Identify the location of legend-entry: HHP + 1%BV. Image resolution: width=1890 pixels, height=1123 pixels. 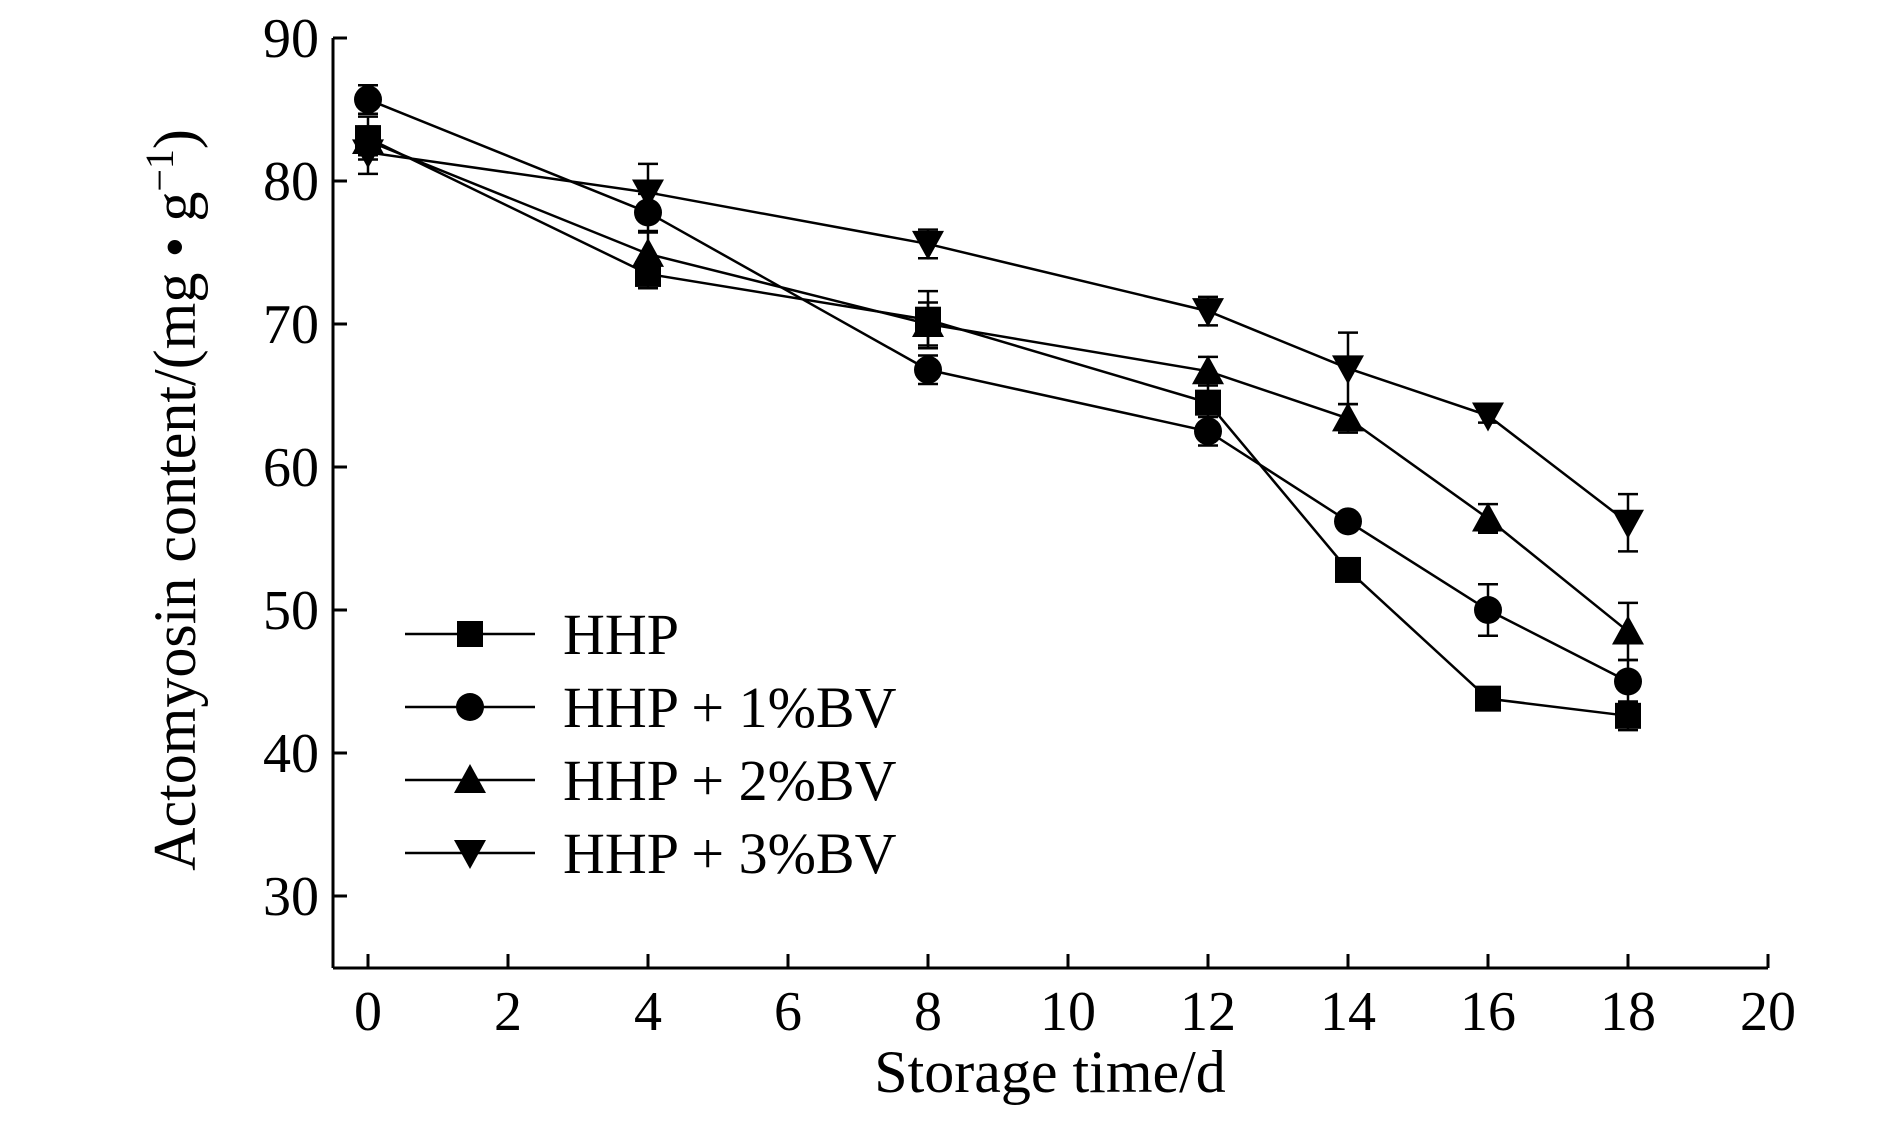
(651, 707).